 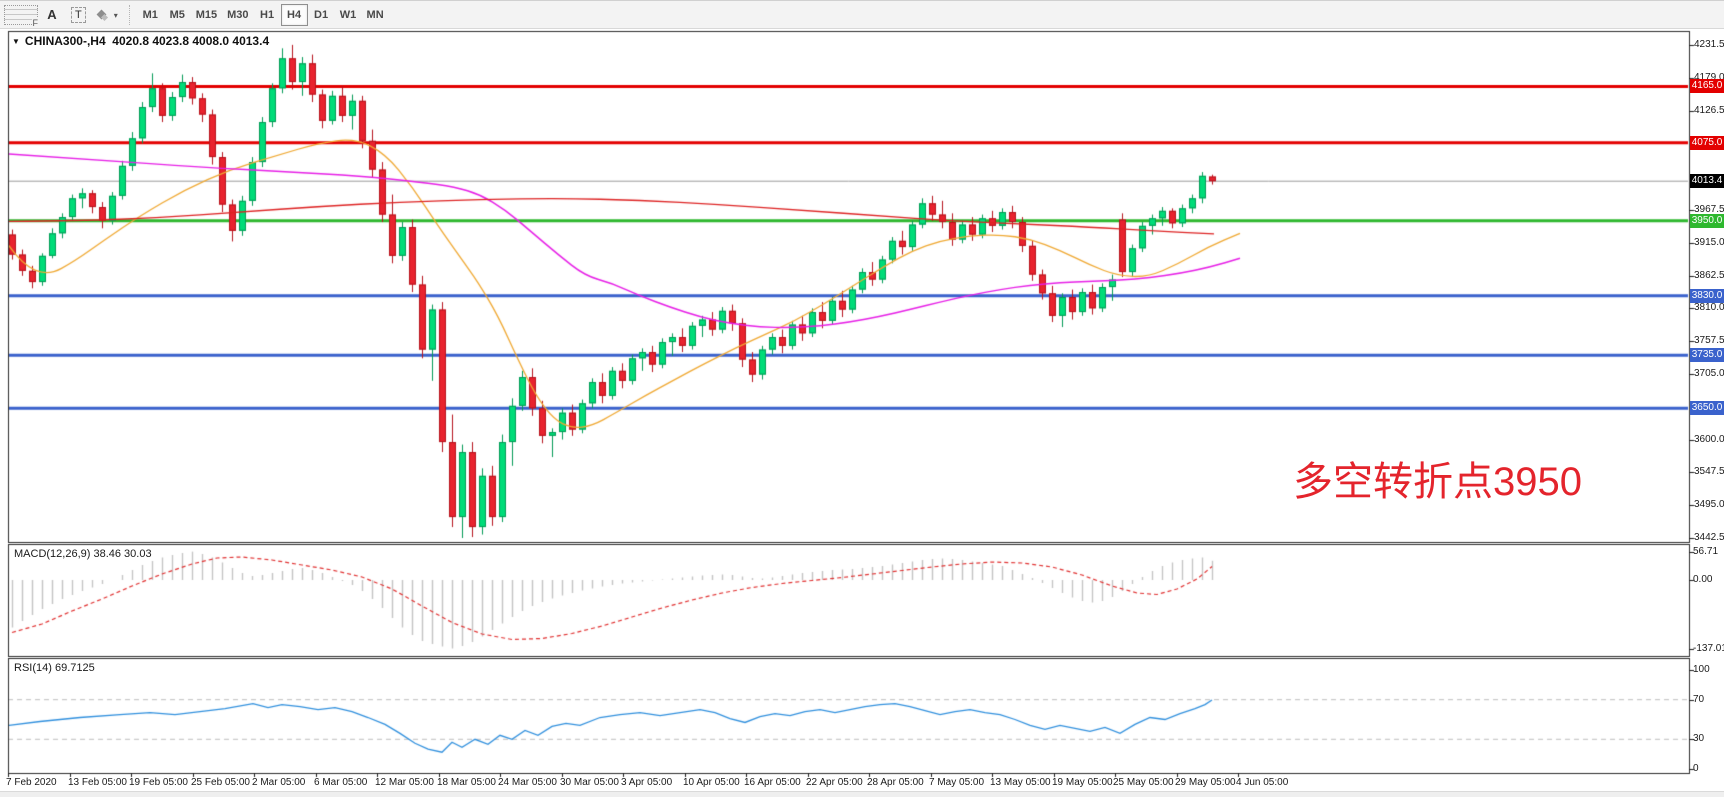 What do you see at coordinates (466, 782) in the screenshot?
I see `date-axis-label: 18 Mar 05:00` at bounding box center [466, 782].